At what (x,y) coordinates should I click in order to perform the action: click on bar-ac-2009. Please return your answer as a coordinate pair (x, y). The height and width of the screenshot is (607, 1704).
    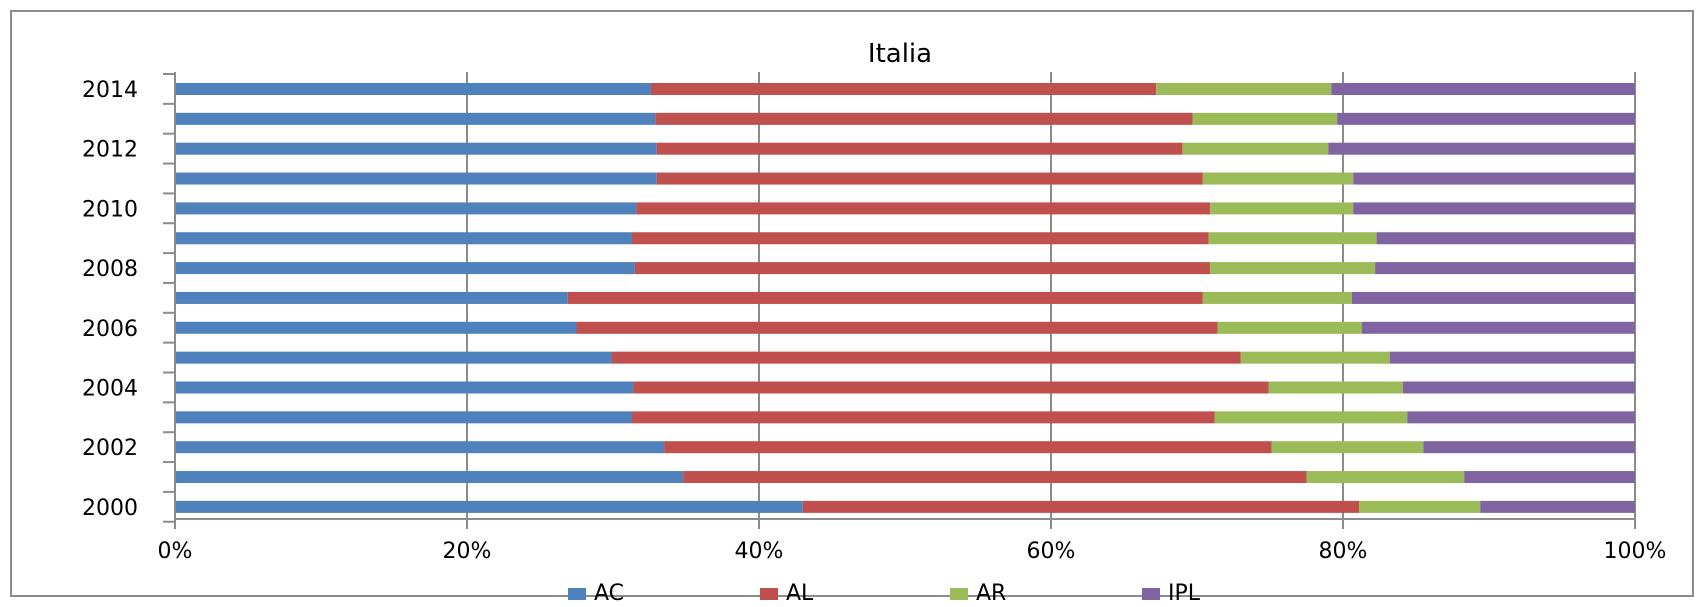
    Looking at the image, I should click on (403, 238).